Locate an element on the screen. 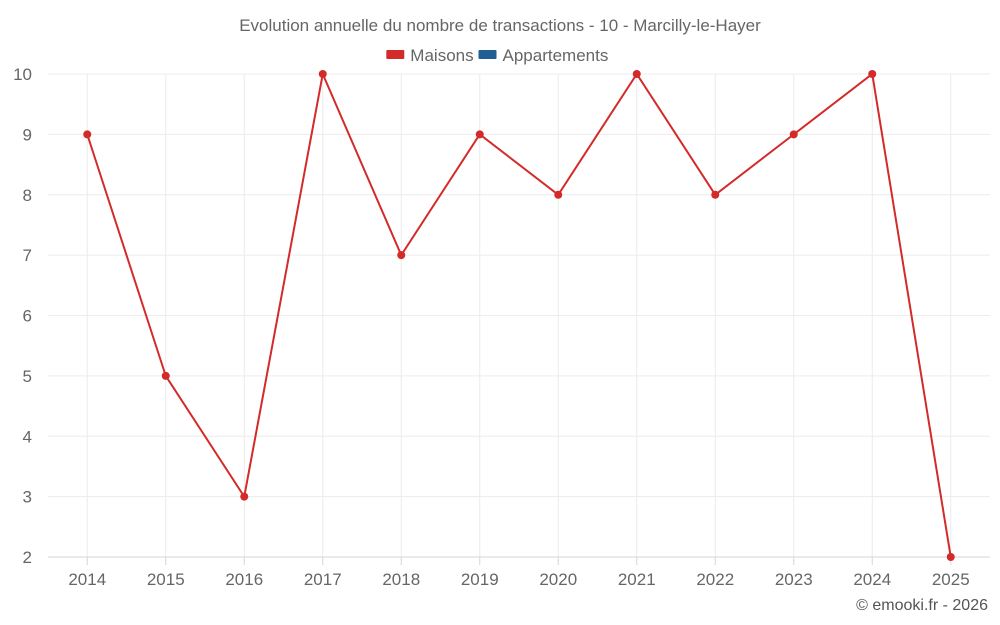 The image size is (1000, 625). y-tick-label: 10 is located at coordinates (22, 74).